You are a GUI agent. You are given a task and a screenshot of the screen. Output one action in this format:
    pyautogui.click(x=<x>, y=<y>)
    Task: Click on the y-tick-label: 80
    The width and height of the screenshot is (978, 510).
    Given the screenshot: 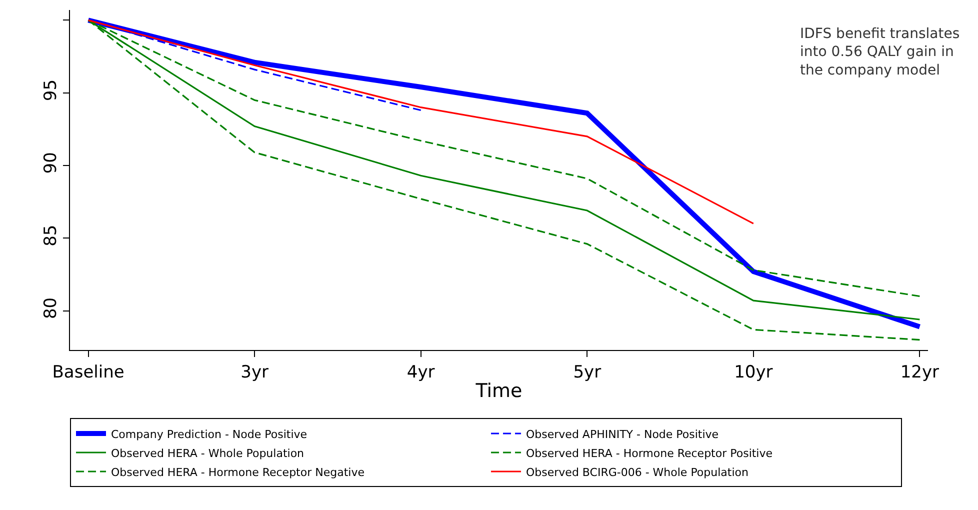 What is the action you would take?
    pyautogui.click(x=51, y=308)
    